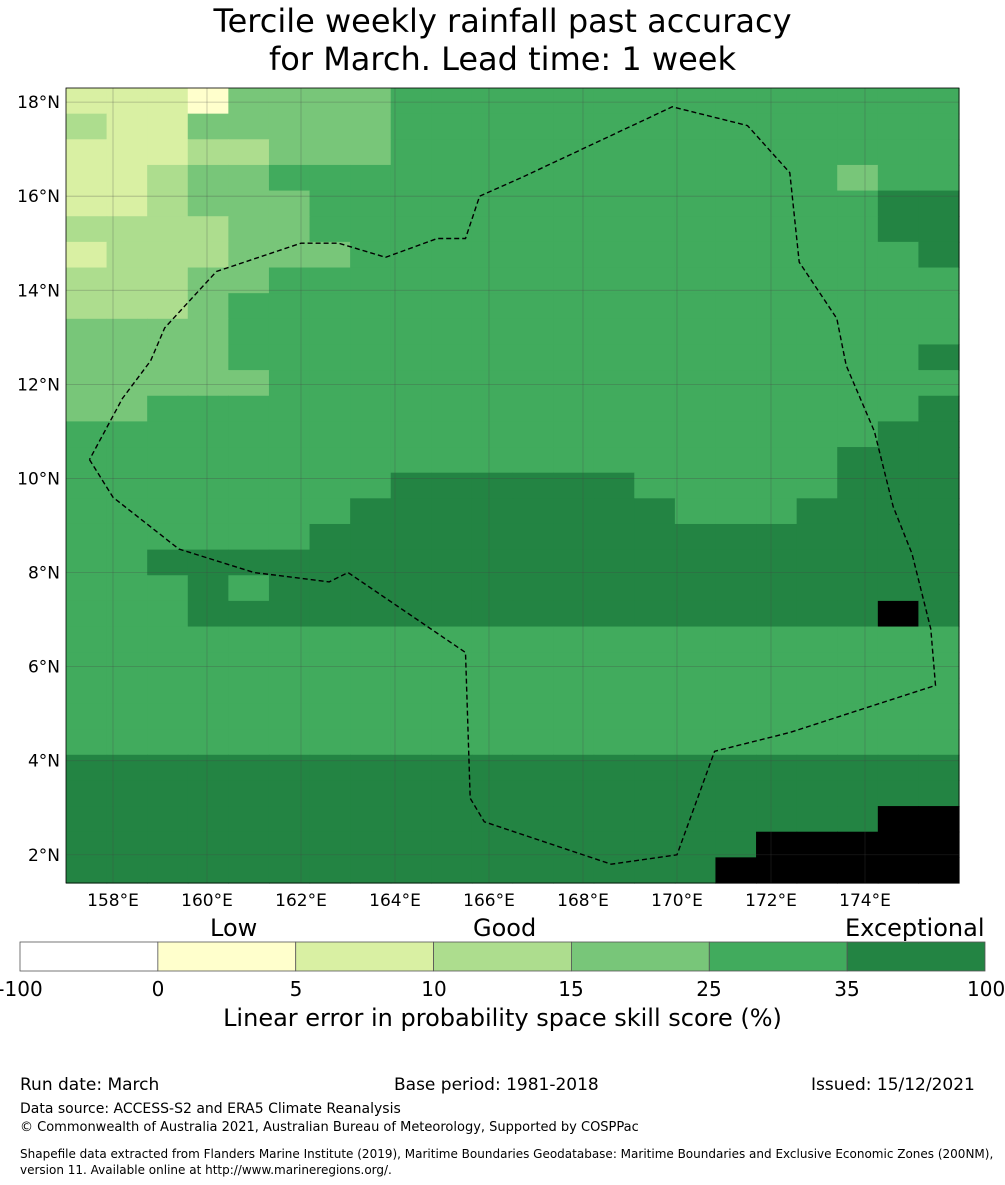 This screenshot has height=1185, width=1005. What do you see at coordinates (915, 928) in the screenshot?
I see `legend-label-exceptional: Exceptional` at bounding box center [915, 928].